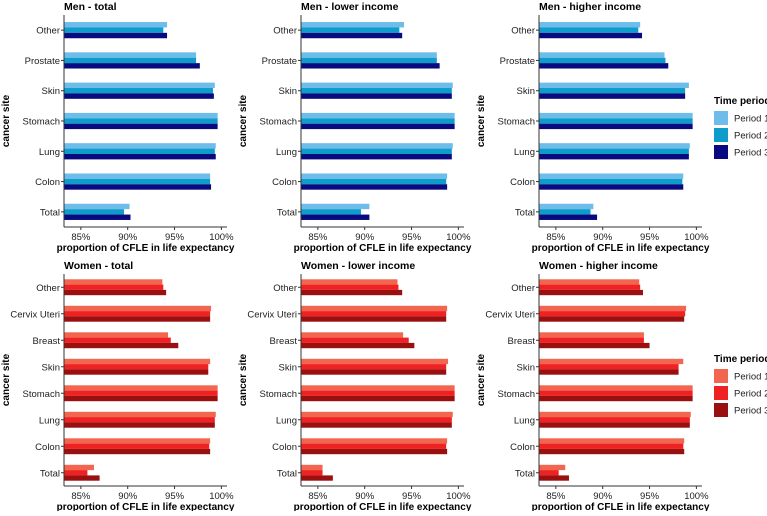  I want to click on men-legend-title: Time period, so click(740, 101).